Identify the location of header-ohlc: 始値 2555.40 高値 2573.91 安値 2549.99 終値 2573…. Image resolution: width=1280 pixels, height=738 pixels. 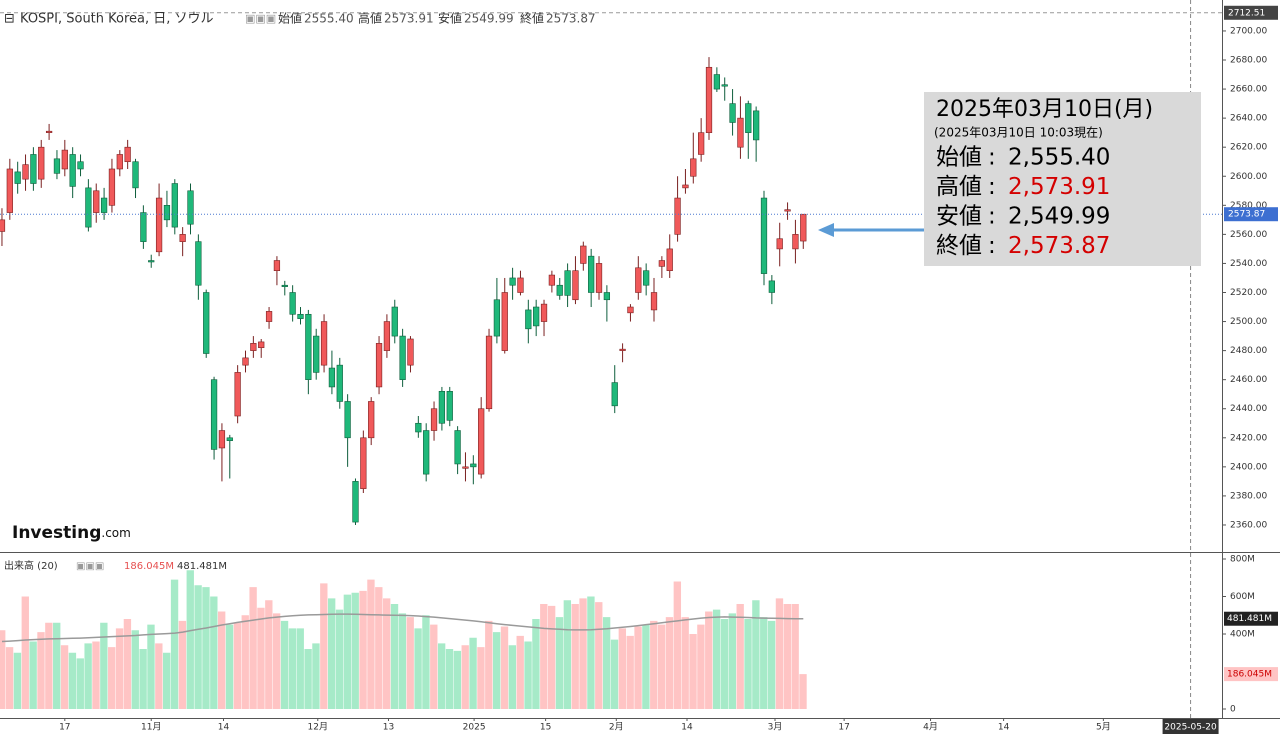
(437, 18).